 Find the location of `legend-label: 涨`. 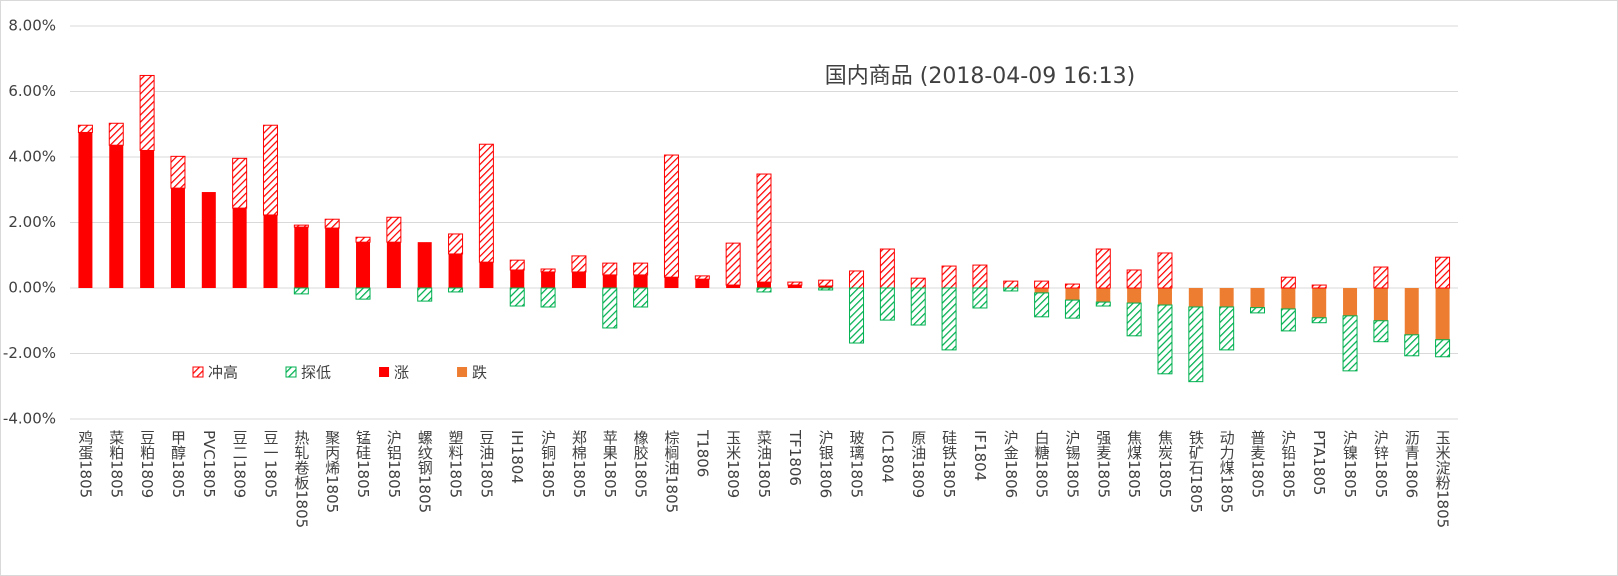

legend-label: 涨 is located at coordinates (401, 373).